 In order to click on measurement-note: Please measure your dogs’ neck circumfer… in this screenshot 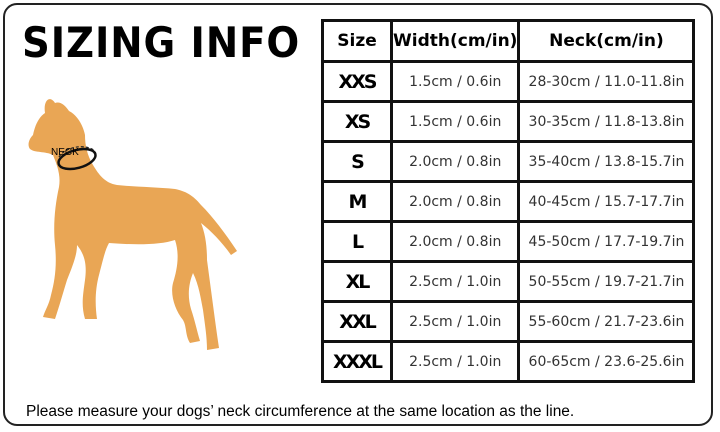, I will do `click(300, 411)`.